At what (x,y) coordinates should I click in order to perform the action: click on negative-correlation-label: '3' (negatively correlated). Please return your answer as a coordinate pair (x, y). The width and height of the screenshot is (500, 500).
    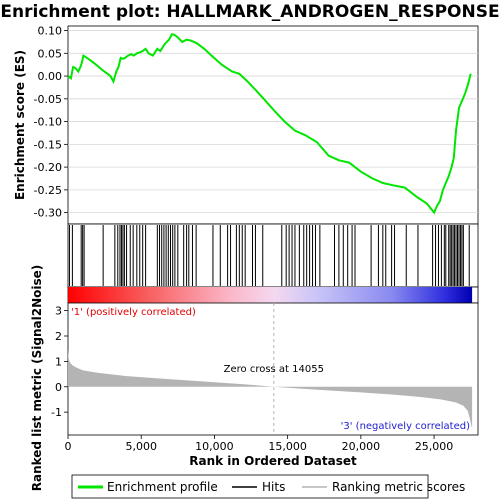
    Looking at the image, I should click on (405, 426).